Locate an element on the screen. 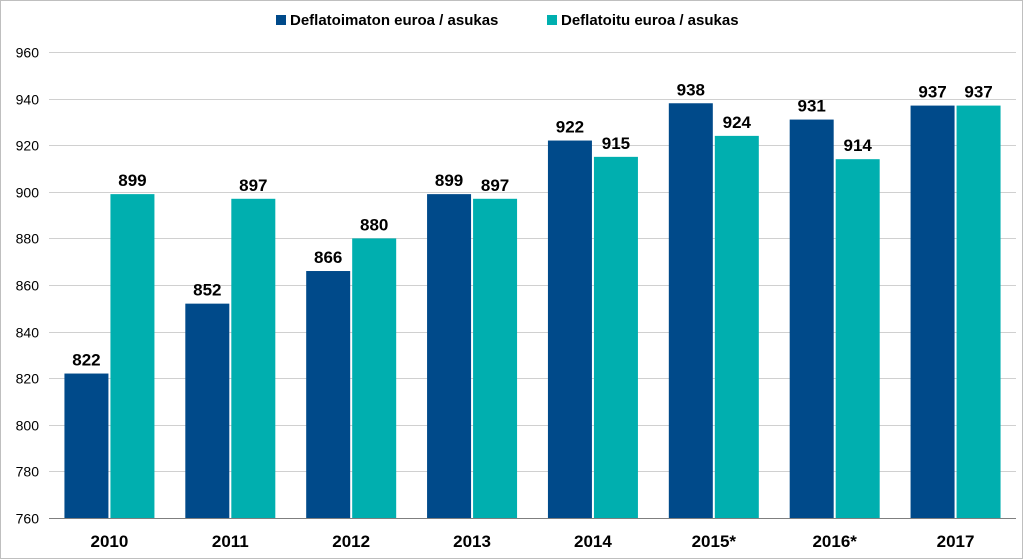  bar-deflatoitu-2012 is located at coordinates (374, 378).